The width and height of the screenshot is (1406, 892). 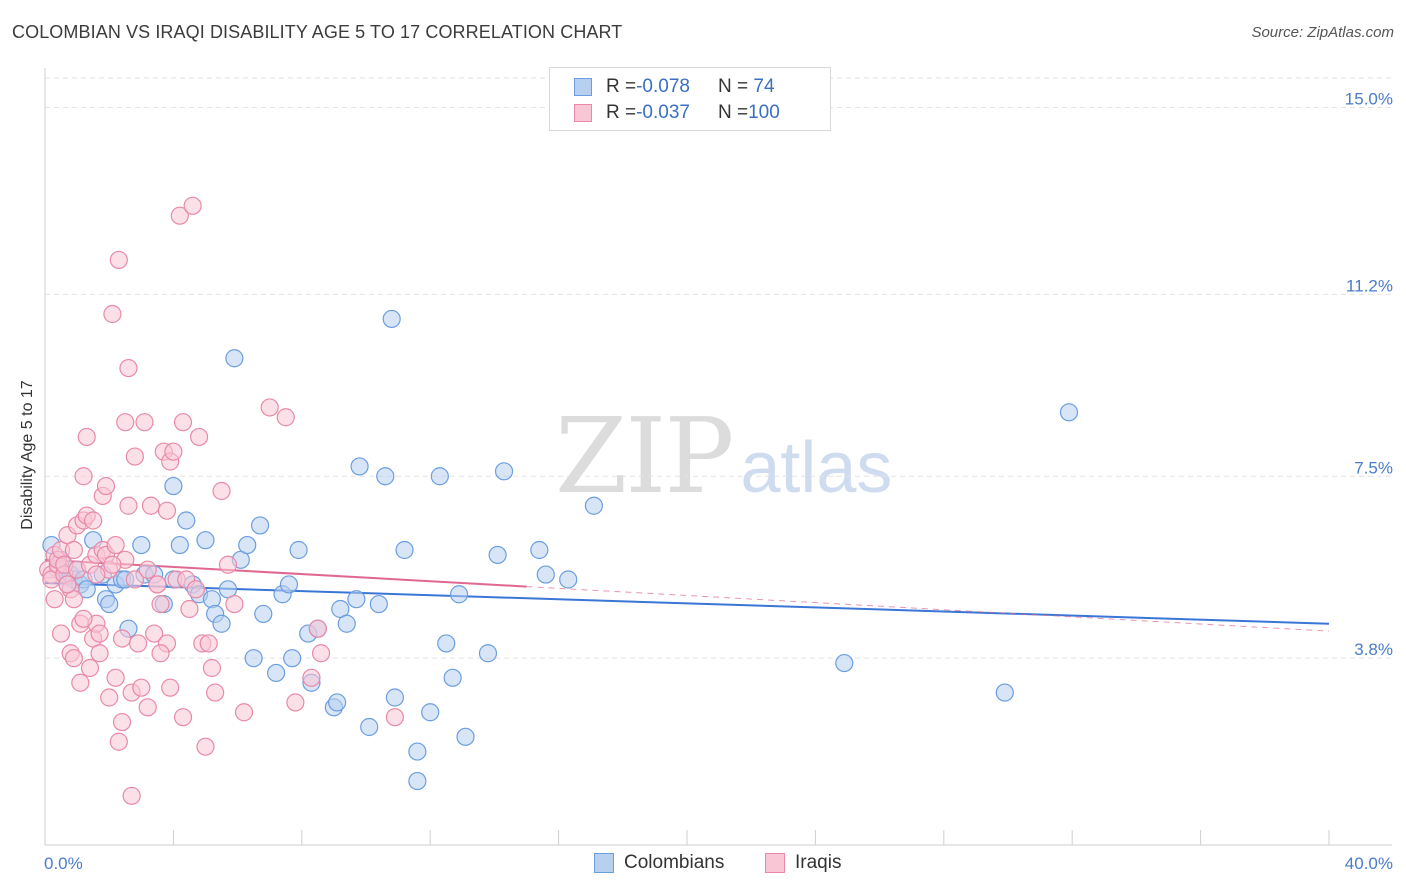 What do you see at coordinates (928, 609) in the screenshot?
I see `trend-line-extension-iraqis` at bounding box center [928, 609].